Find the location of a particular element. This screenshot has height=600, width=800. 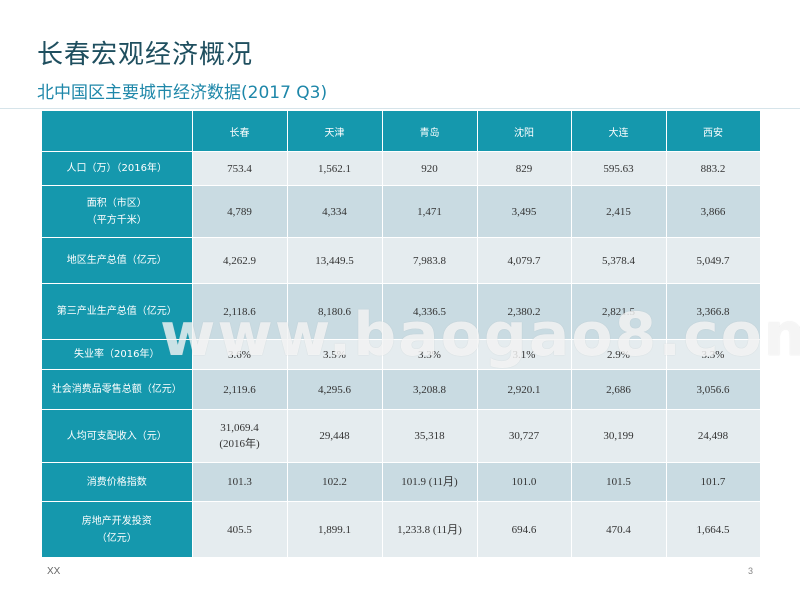

cell-value-line: 1,233.8 (11月) is located at coordinates (429, 529).